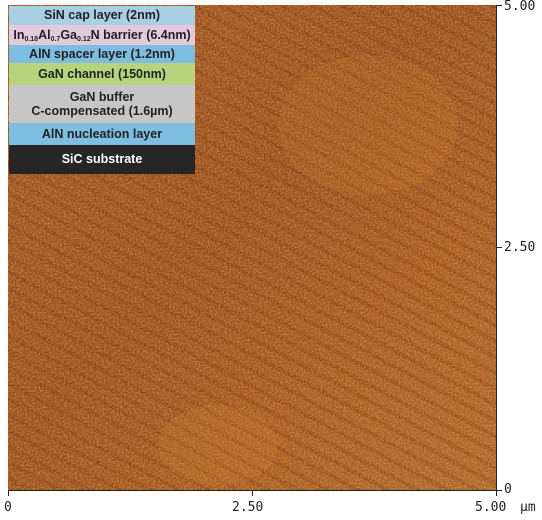 The height and width of the screenshot is (520, 542). I want to click on layer-aln-nucleation: AlN nucleation layer, so click(102, 134).